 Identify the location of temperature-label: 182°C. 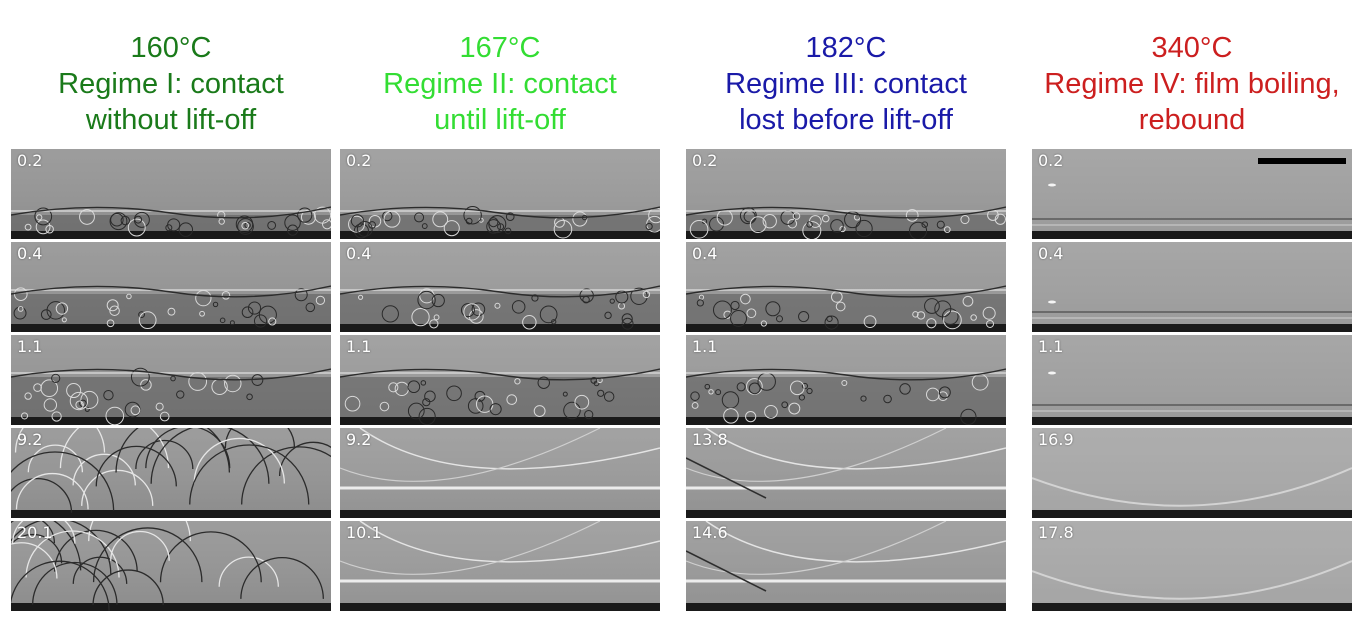
(846, 48).